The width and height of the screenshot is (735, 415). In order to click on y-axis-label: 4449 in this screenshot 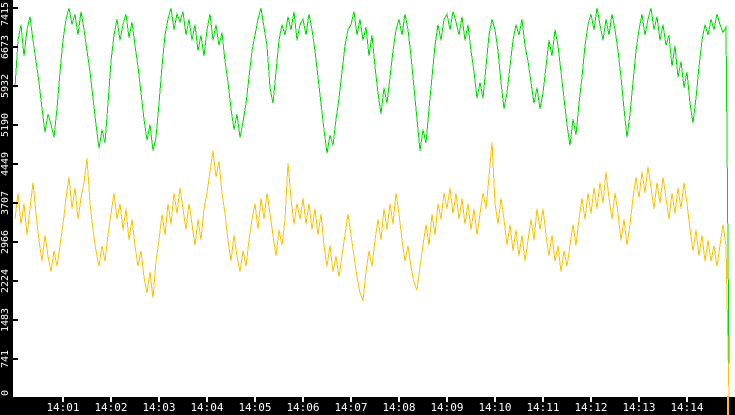, I will do `click(5, 164)`.